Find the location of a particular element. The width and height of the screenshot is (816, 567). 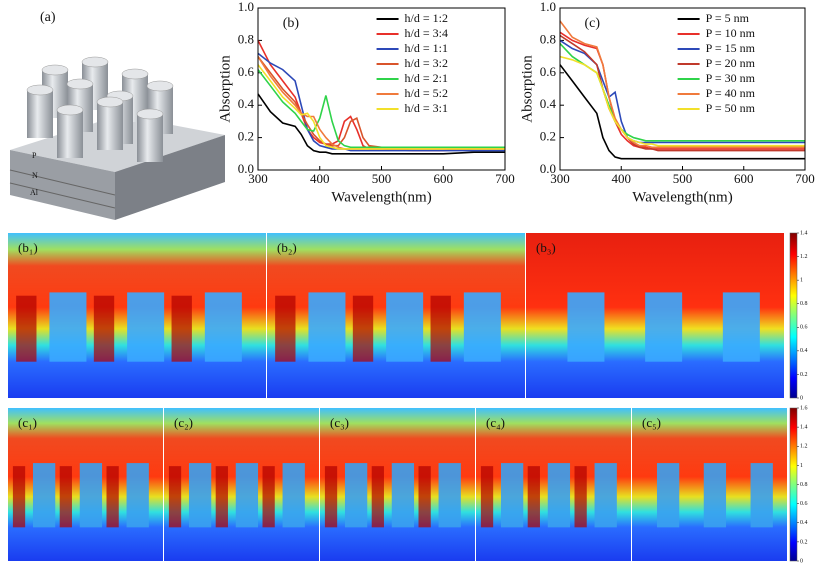

legend-label: P = 10 nm is located at coordinates (731, 33).